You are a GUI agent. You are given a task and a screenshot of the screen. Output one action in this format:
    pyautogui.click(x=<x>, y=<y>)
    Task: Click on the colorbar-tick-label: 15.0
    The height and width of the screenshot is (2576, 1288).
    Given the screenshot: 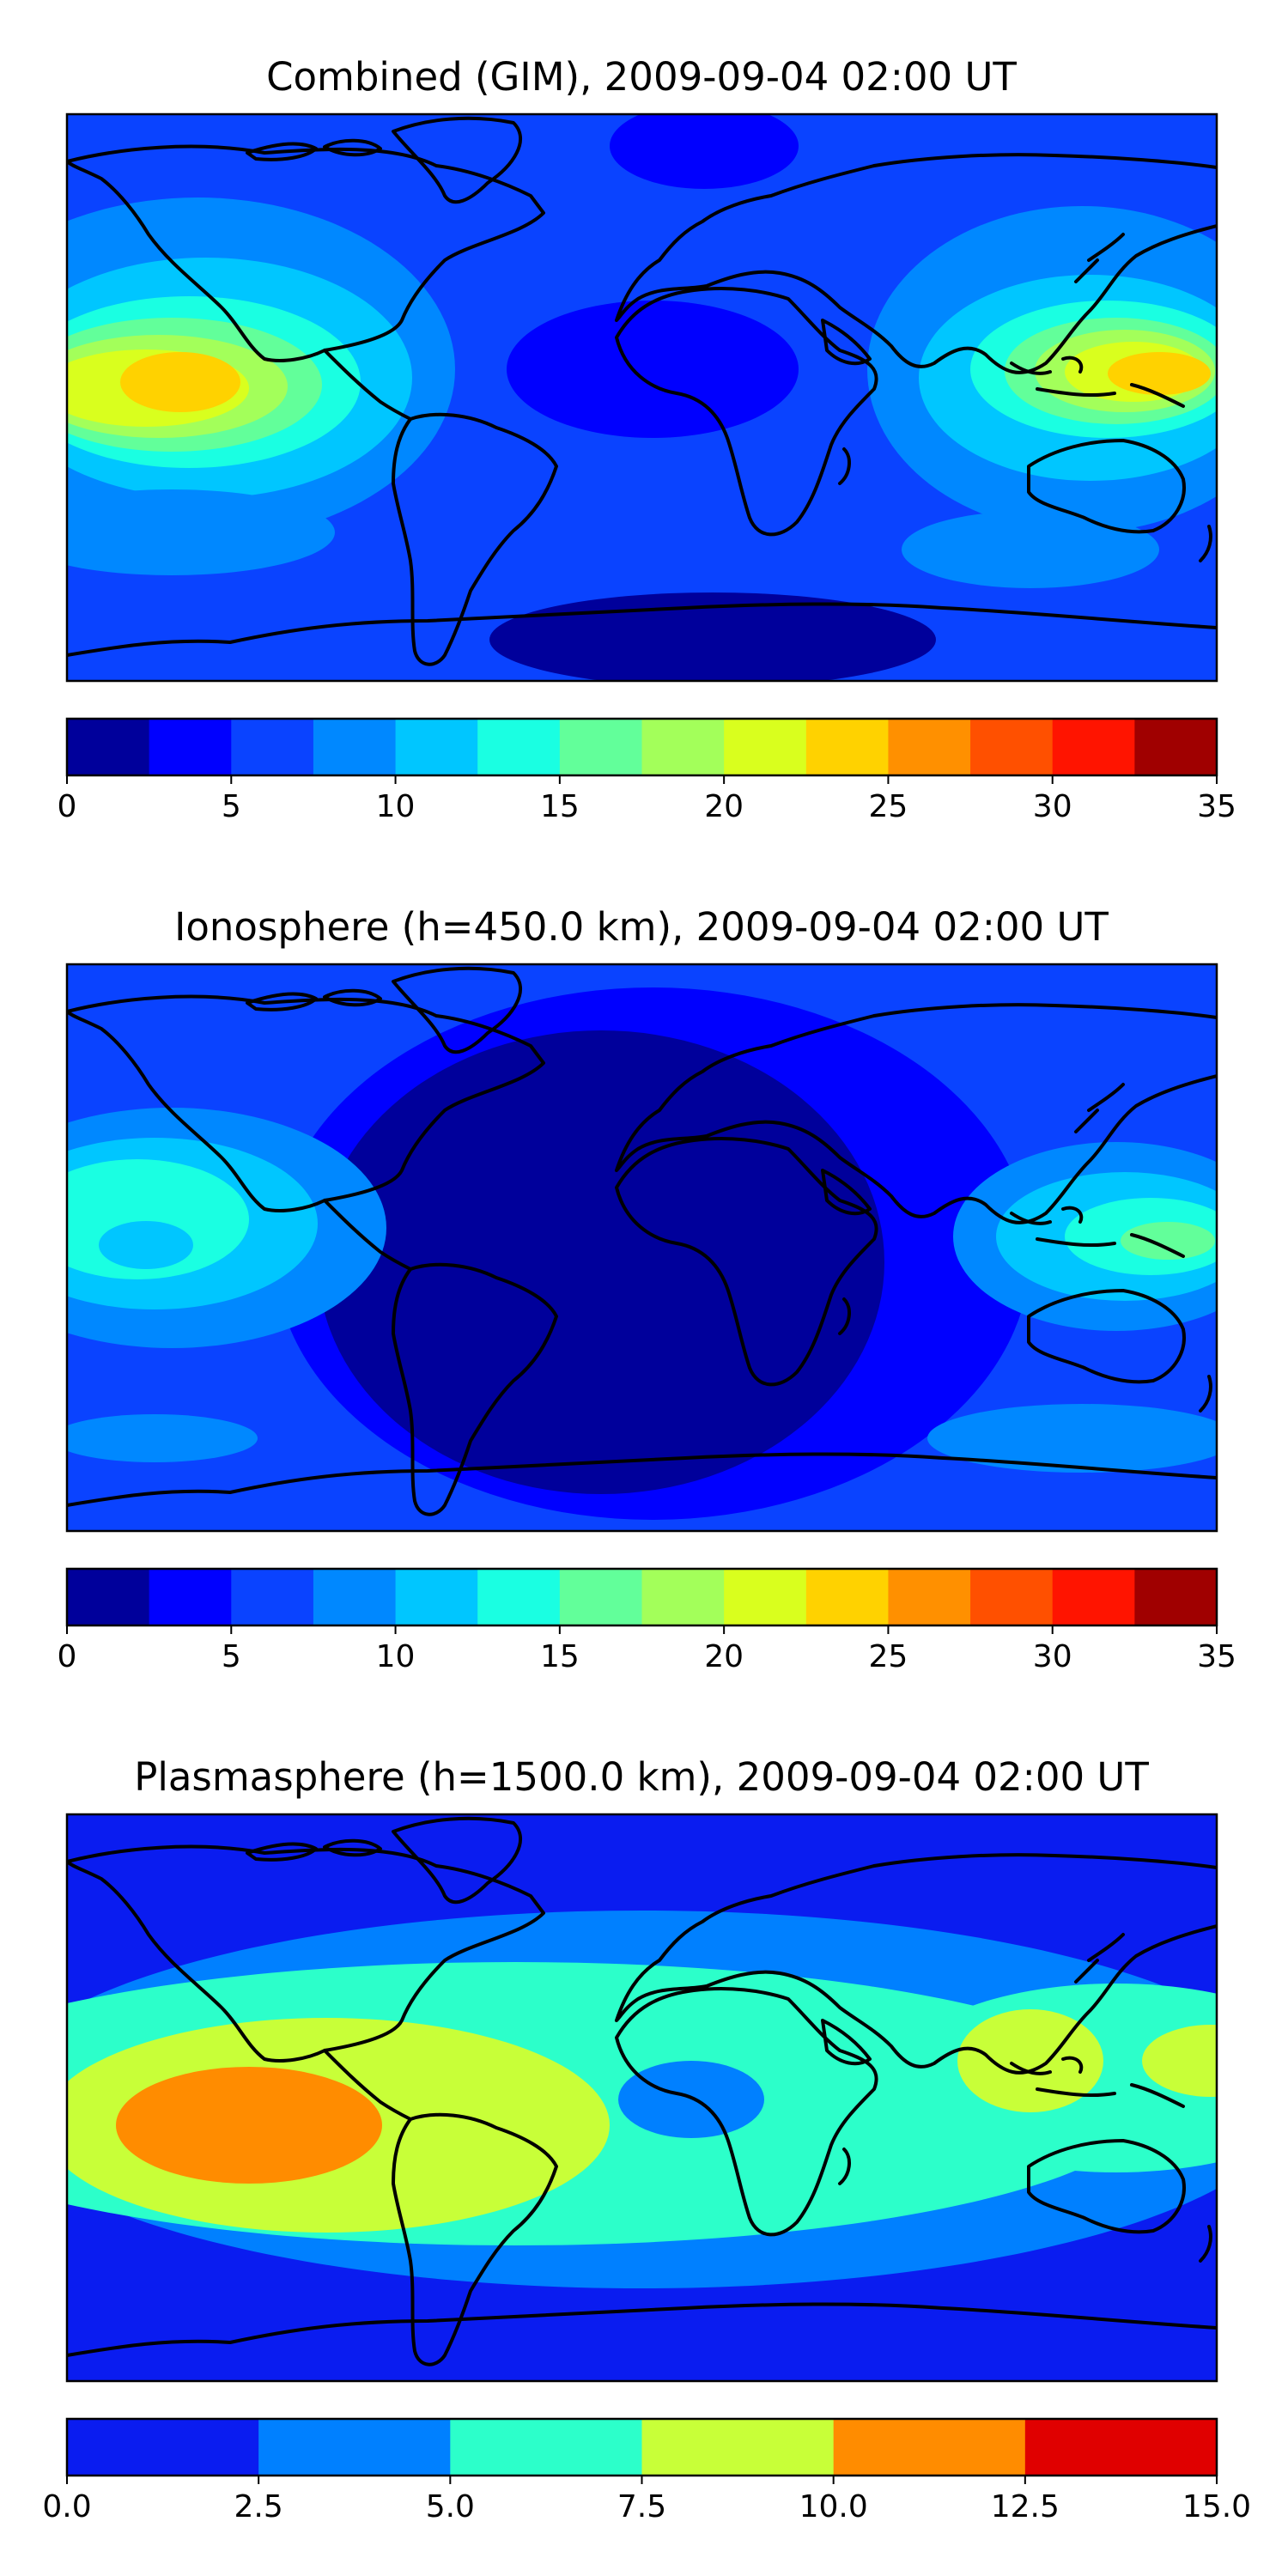 What is the action you would take?
    pyautogui.click(x=1217, y=2507)
    